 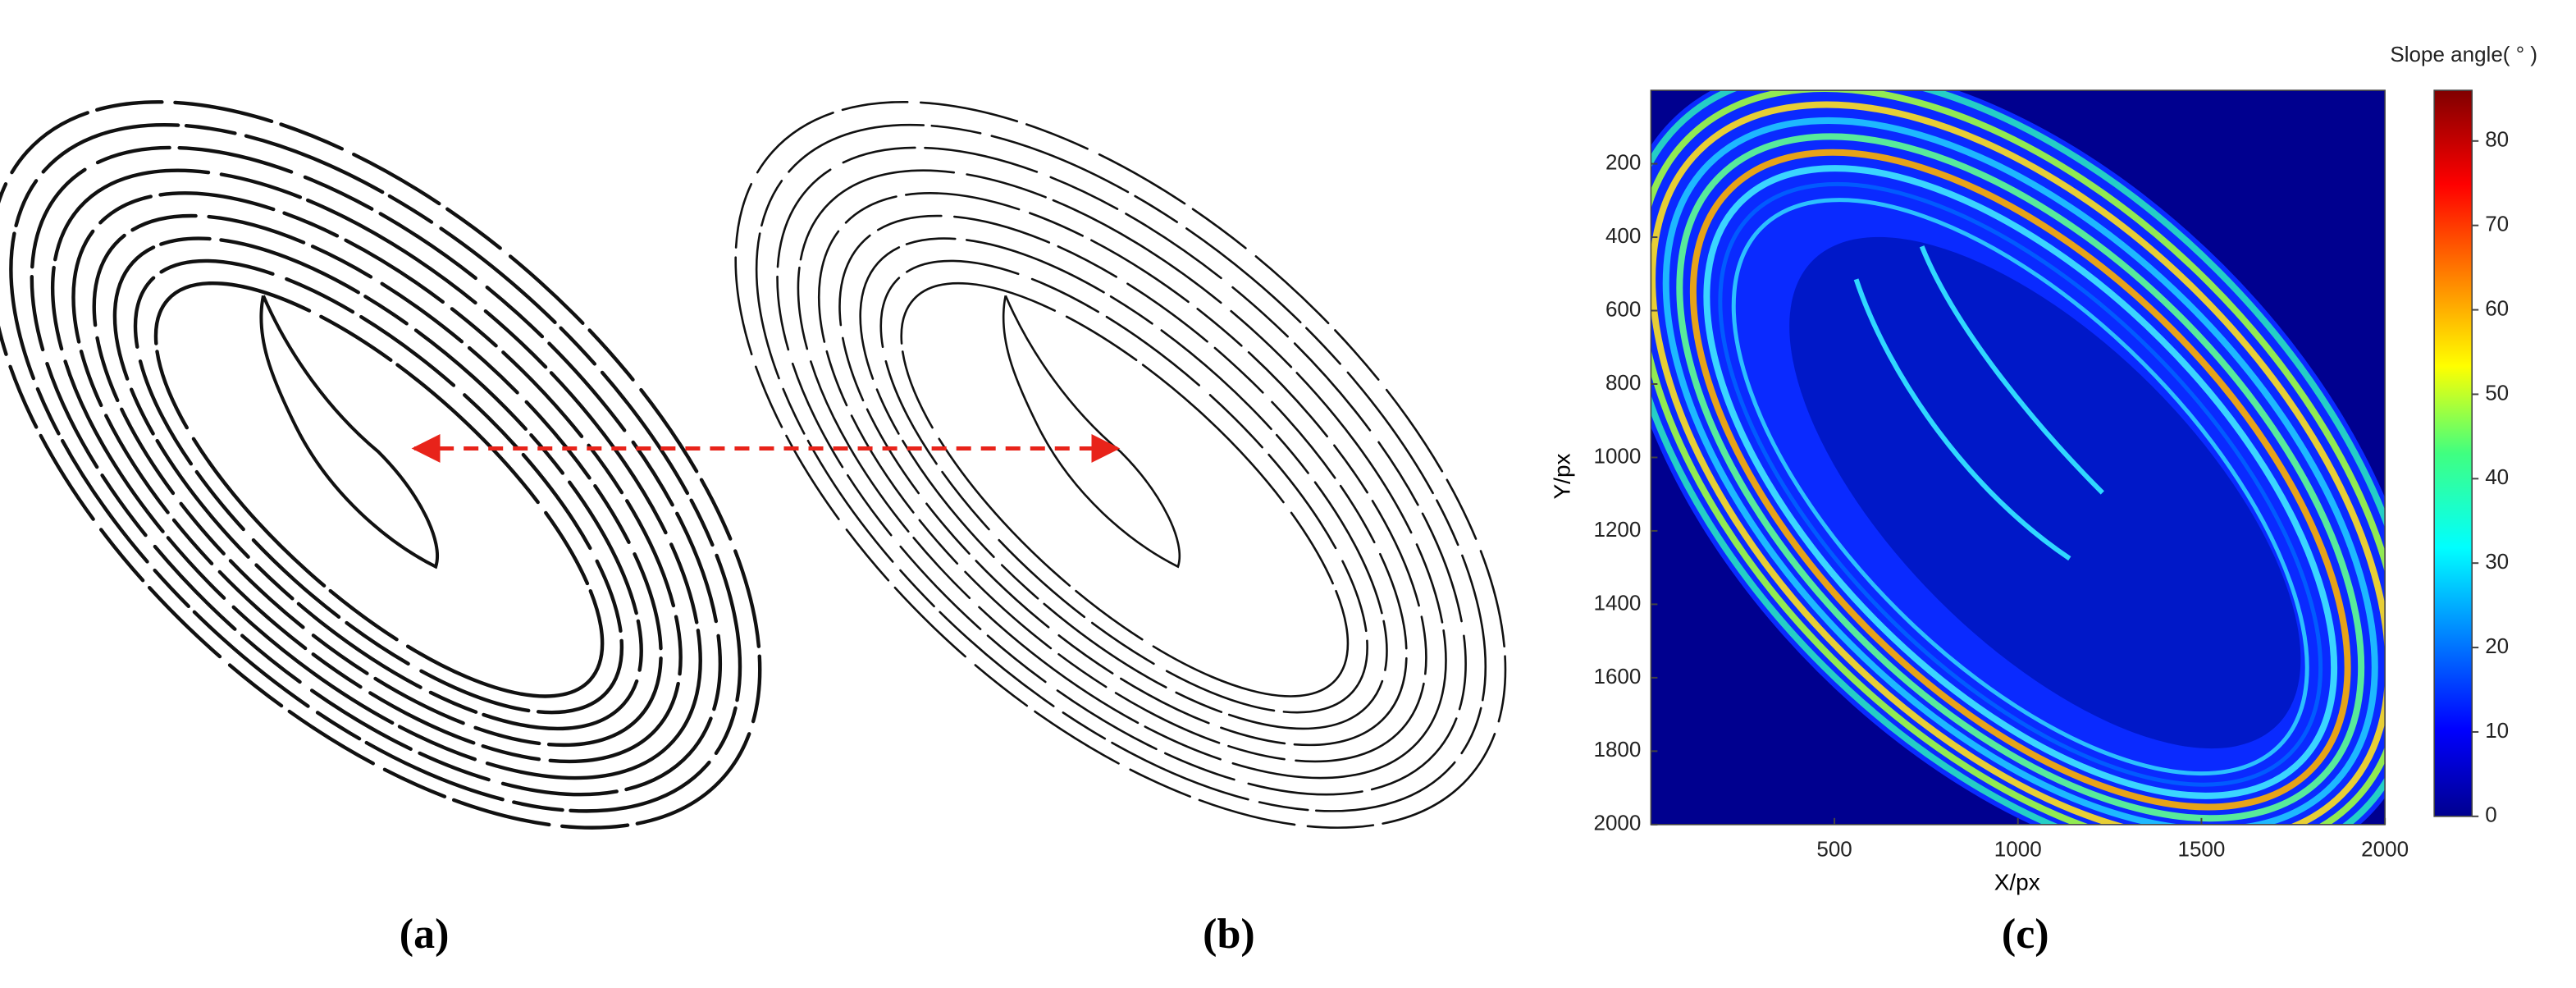 I want to click on colorbar-tick-label: 70, so click(x=2497, y=224).